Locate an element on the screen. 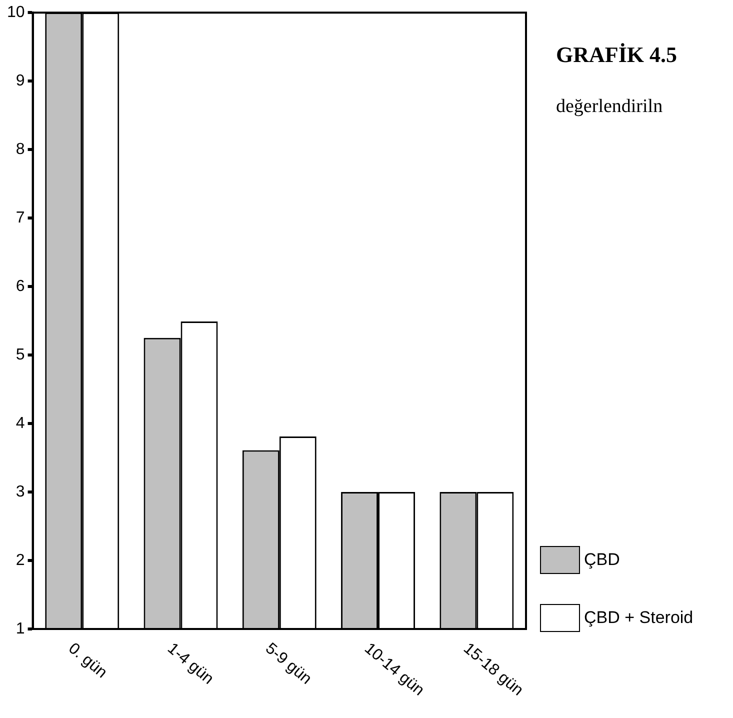 The height and width of the screenshot is (718, 733). y-tick-label: 8 is located at coordinates (20, 149).